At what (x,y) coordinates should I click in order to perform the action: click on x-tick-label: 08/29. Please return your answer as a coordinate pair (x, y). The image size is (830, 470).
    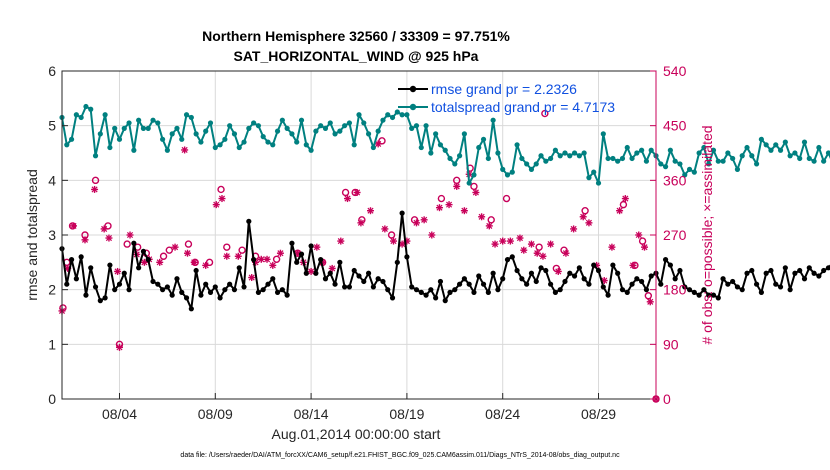
    Looking at the image, I should click on (598, 414).